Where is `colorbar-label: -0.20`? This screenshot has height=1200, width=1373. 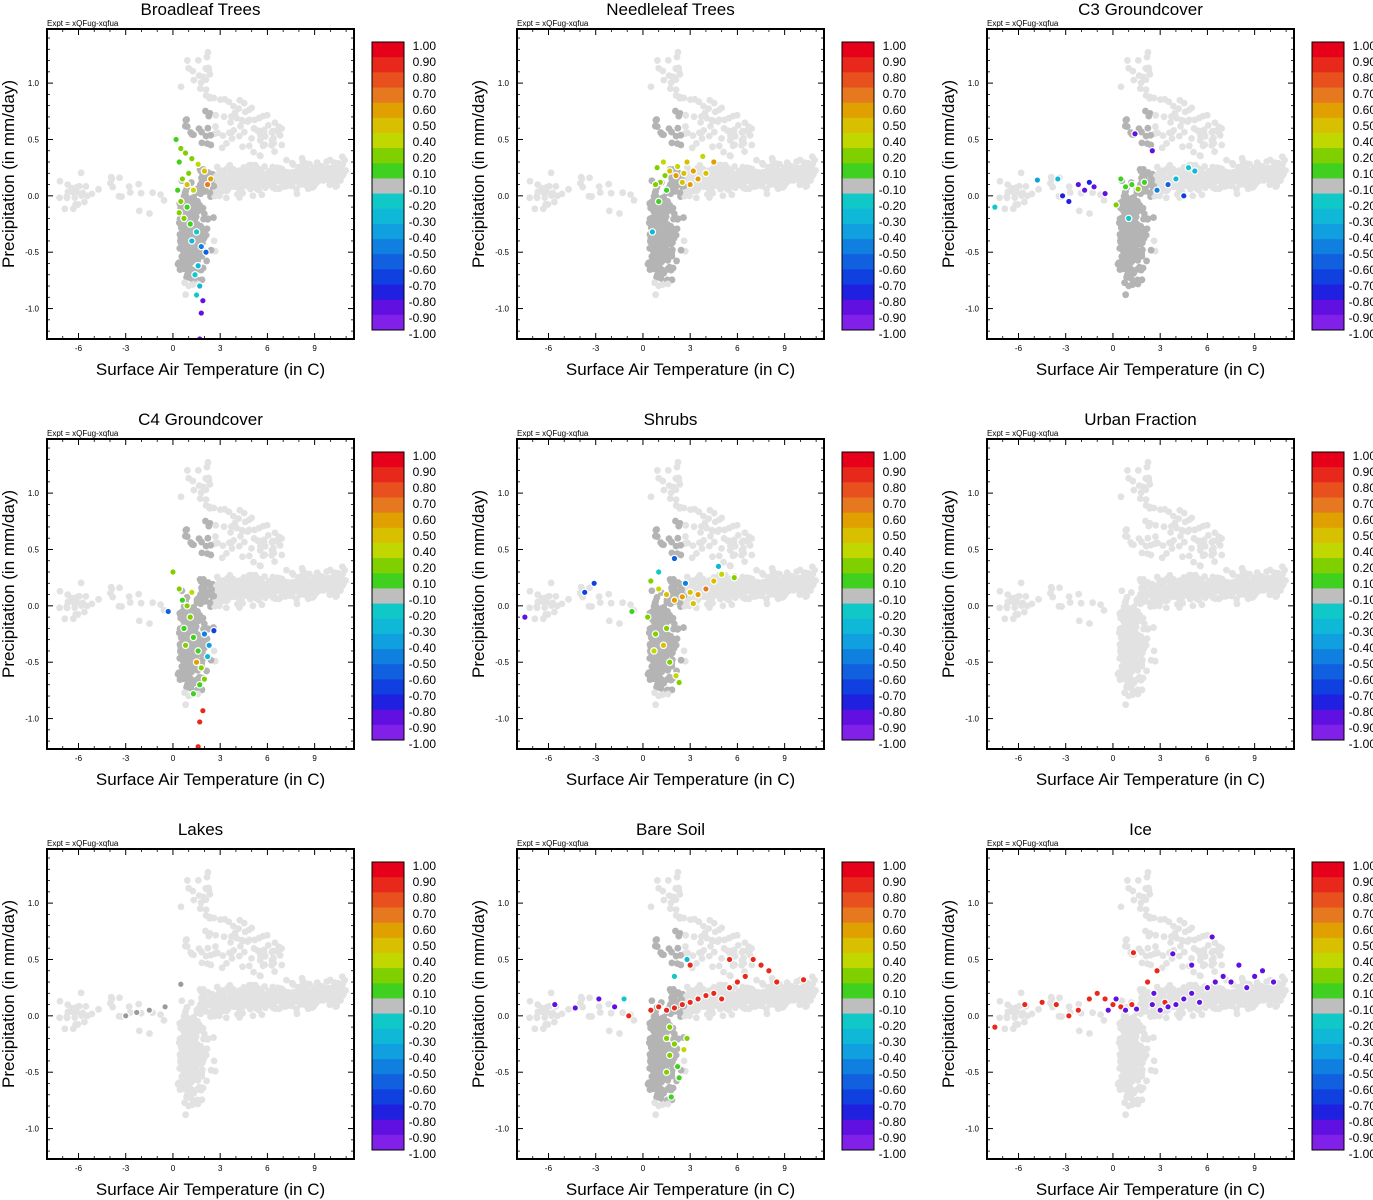 colorbar-label: -0.20 is located at coordinates (893, 206).